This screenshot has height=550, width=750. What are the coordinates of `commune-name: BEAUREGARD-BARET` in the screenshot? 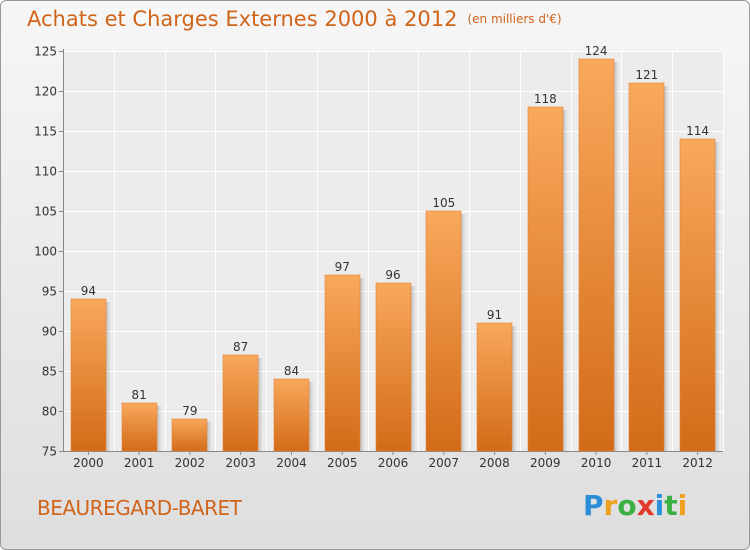 It's located at (139, 508).